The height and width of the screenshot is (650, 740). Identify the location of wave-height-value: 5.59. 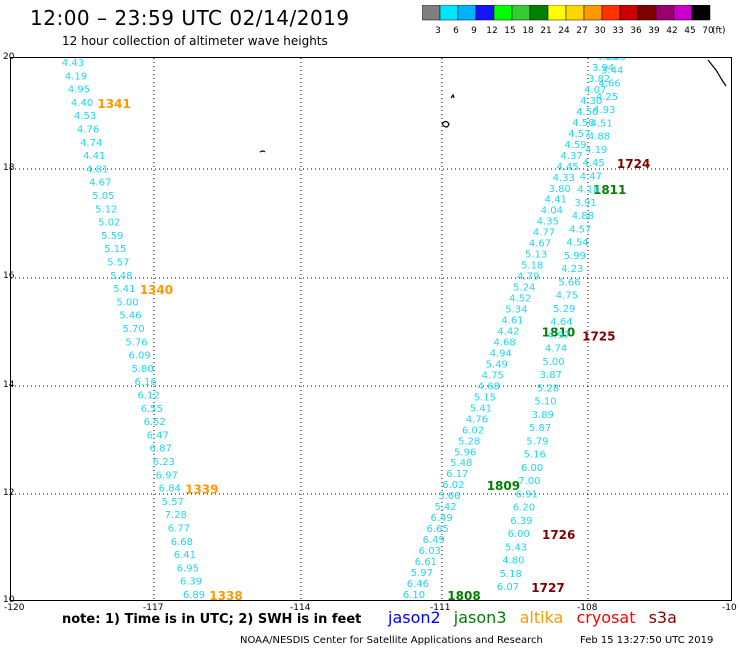
(112, 236).